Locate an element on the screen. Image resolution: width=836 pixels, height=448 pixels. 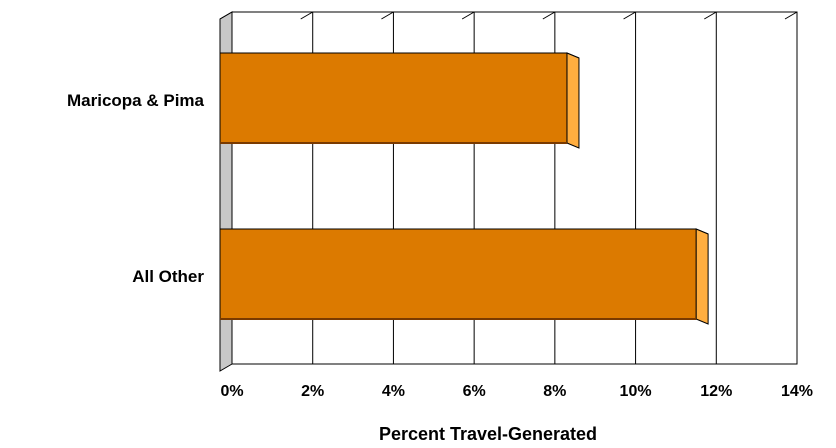
tick-labels: 0% 2% 4% 6% 8% 10% 12% 14% is located at coordinates (516, 391).